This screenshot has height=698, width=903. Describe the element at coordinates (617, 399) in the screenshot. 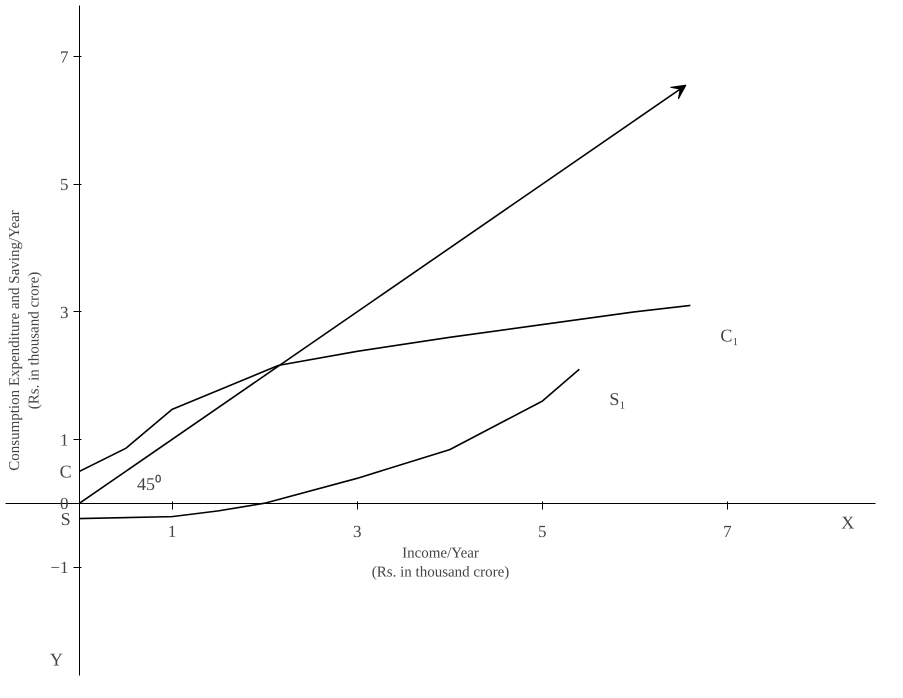

I see `text: S₁` at that location.